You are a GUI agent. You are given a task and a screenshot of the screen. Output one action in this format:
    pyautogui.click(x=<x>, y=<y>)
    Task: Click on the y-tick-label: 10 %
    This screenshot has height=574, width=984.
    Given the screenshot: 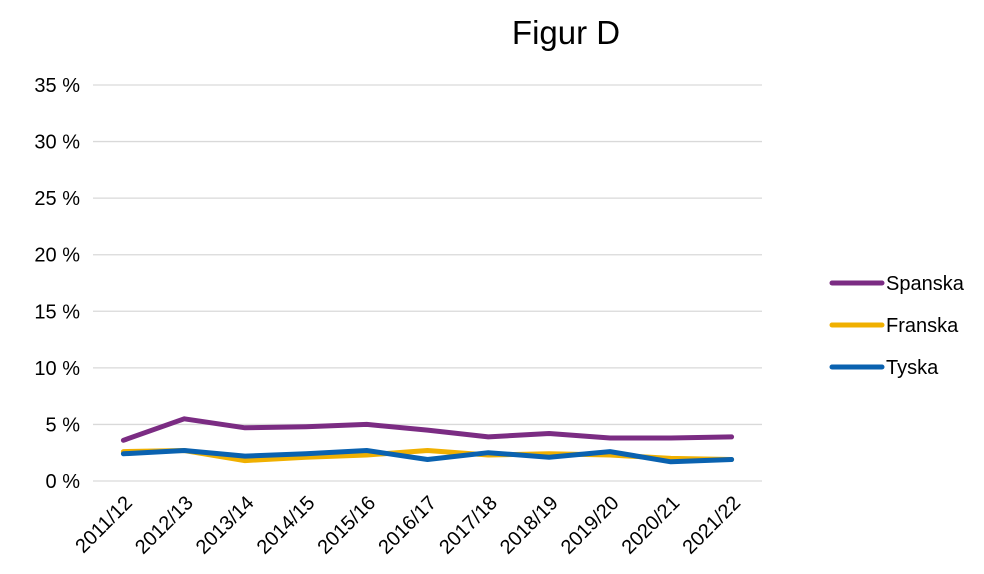 What is the action you would take?
    pyautogui.click(x=57, y=369)
    